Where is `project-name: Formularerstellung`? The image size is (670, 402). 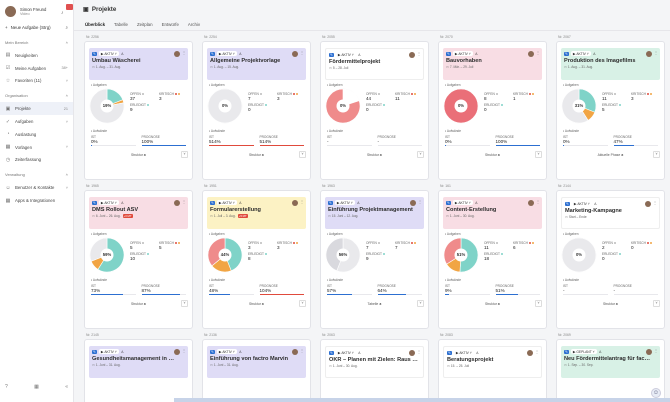 project-name: Formularerstellung is located at coordinates (235, 210).